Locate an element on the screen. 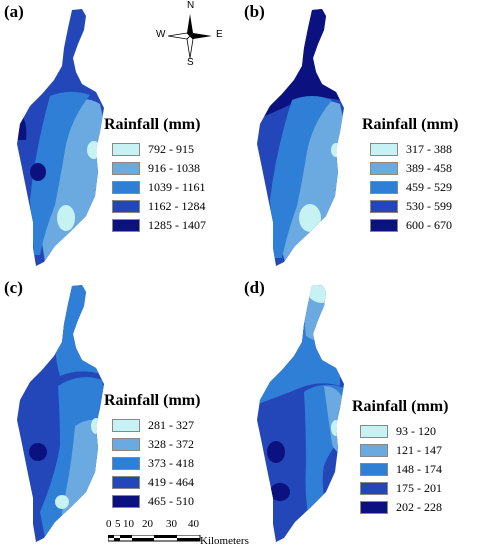  legend-label: 419 - 464 is located at coordinates (171, 481).